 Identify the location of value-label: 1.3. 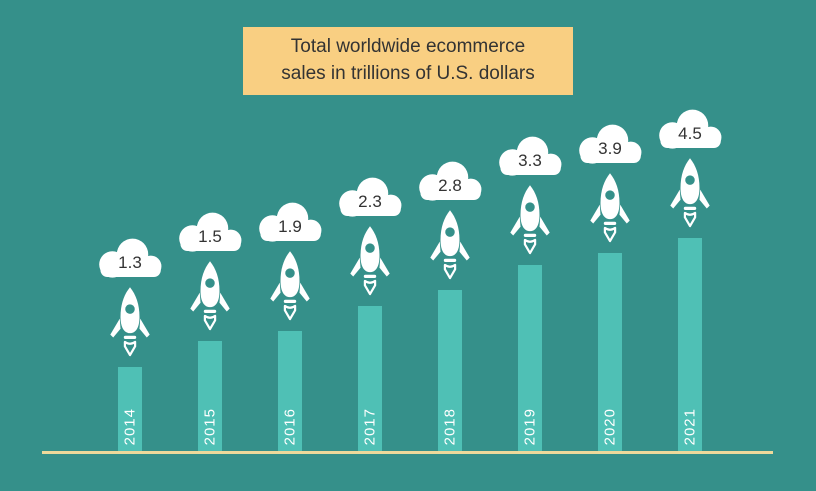
(130, 262).